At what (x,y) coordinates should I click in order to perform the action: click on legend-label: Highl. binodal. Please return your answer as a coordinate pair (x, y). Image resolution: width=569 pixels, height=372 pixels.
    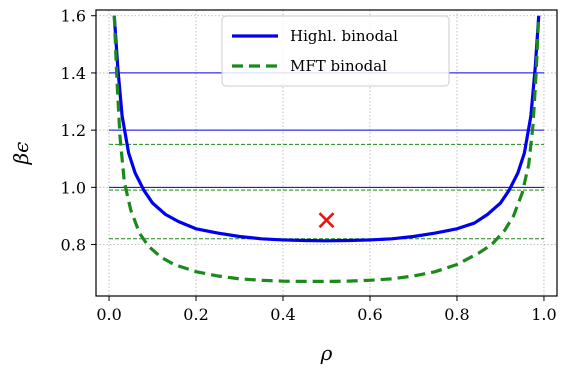
    Looking at the image, I should click on (344, 36).